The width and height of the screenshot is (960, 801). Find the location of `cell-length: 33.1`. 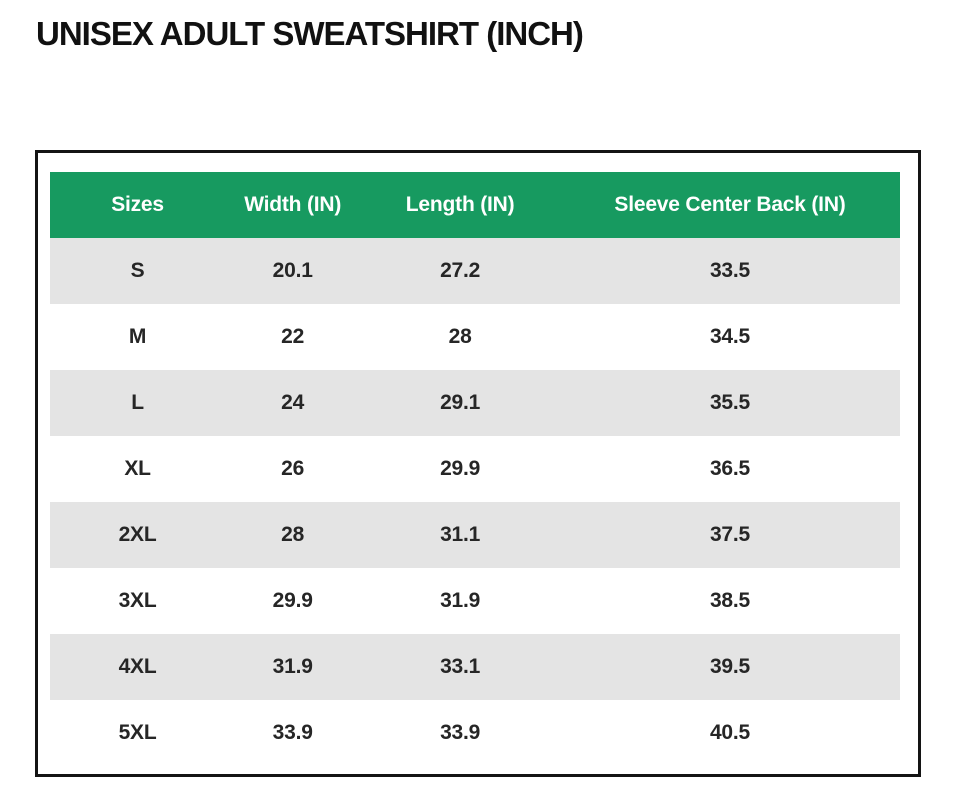

cell-length: 33.1 is located at coordinates (460, 667).